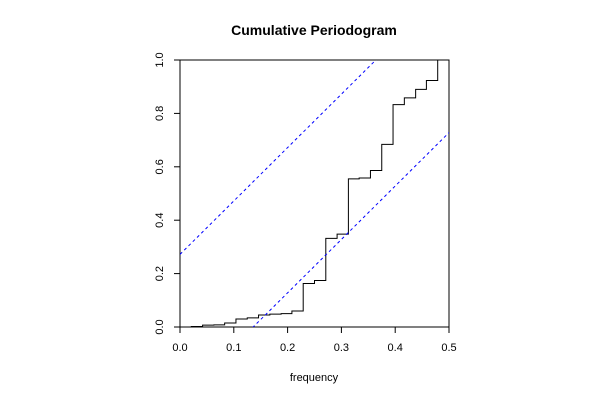  Describe the element at coordinates (179, 348) in the screenshot. I see `x-tick-label: 0.0` at that location.